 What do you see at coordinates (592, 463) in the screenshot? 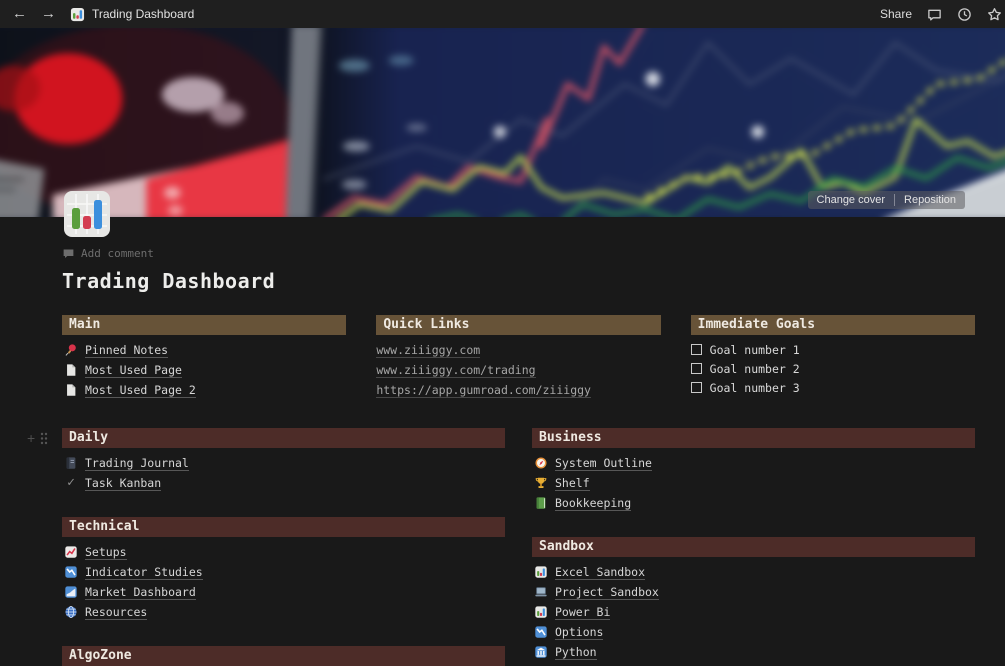
I see `page-link-system-outline: System Outline` at bounding box center [592, 463].